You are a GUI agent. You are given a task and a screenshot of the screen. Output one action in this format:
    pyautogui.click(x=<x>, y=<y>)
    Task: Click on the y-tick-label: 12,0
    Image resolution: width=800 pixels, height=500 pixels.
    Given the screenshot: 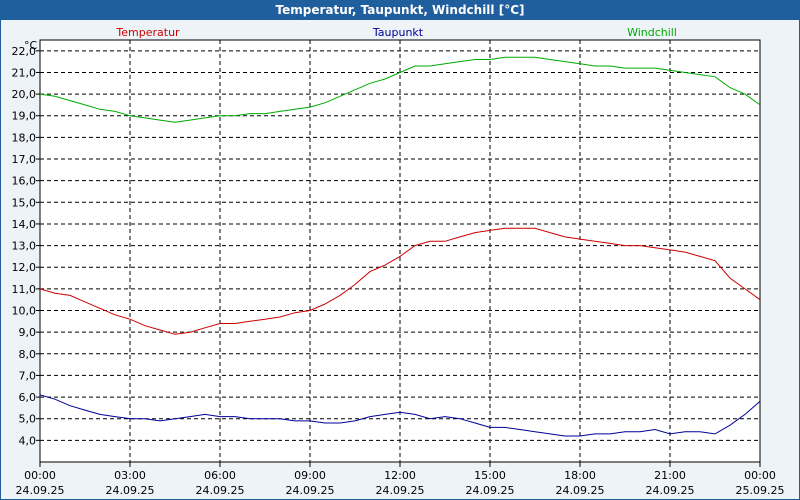 What is the action you would take?
    pyautogui.click(x=24, y=267)
    